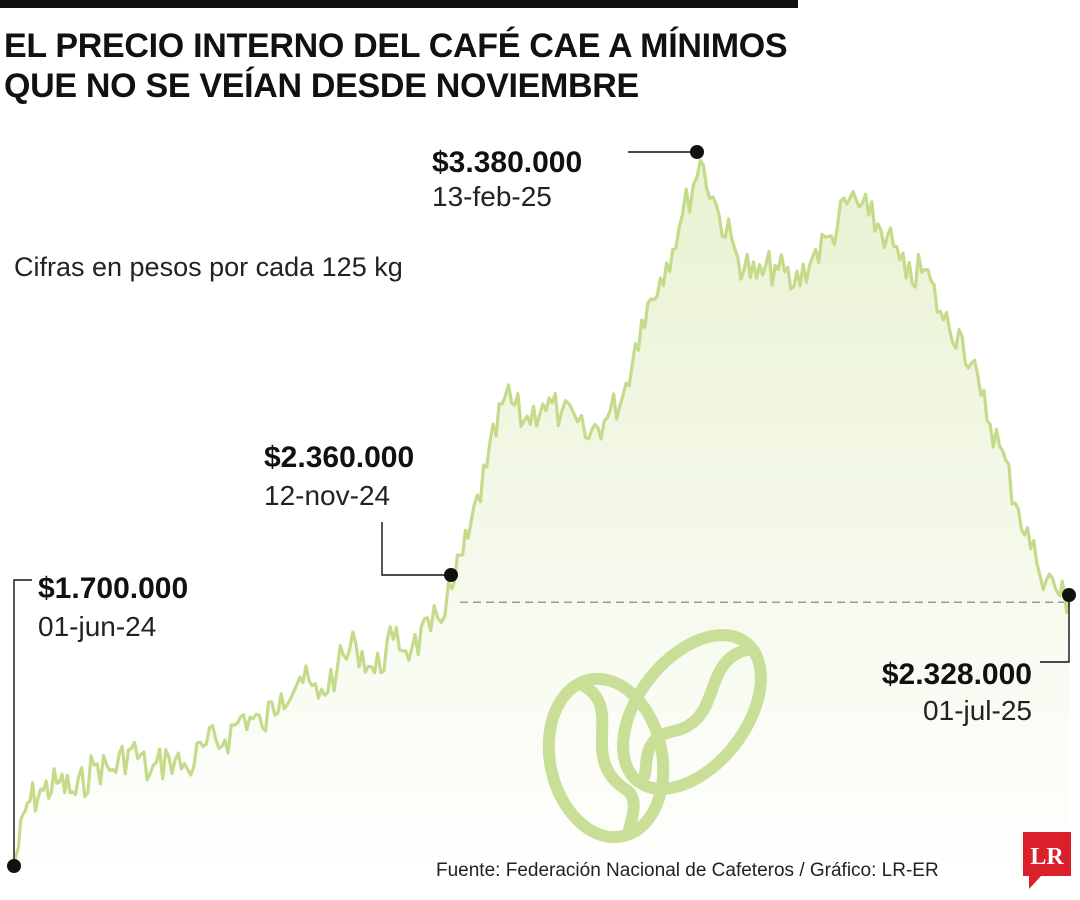 The height and width of the screenshot is (900, 1080). What do you see at coordinates (399, 4) in the screenshot?
I see `top-rule` at bounding box center [399, 4].